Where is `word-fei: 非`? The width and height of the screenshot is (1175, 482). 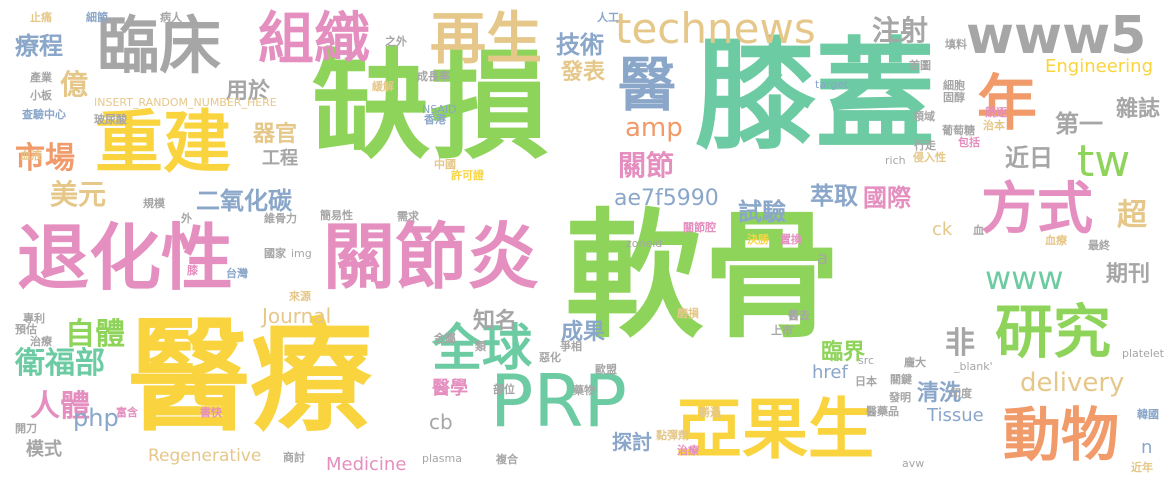
word-fei: 非 is located at coordinates (960, 343).